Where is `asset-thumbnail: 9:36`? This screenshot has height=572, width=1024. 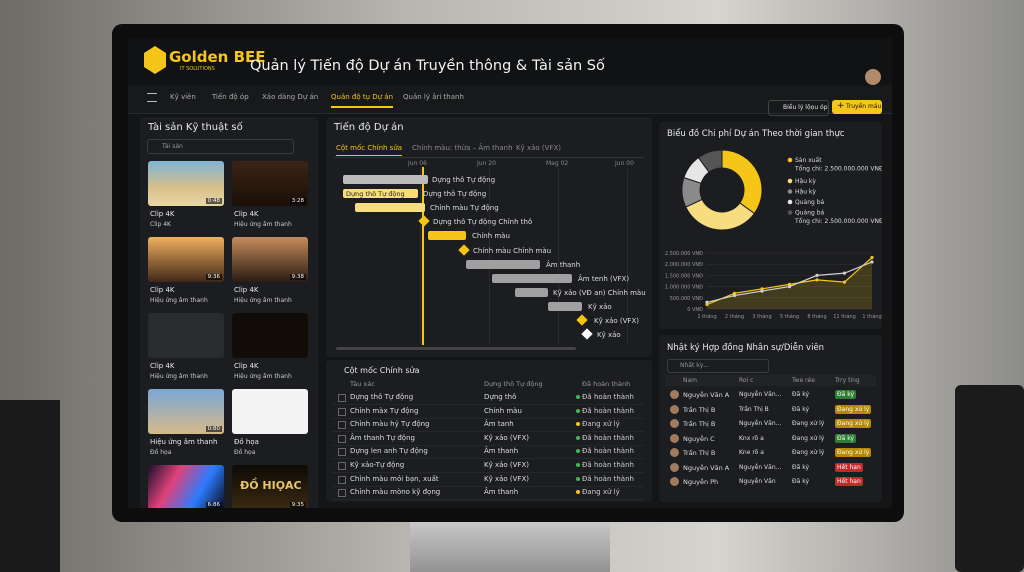
asset-thumbnail: 9:36 is located at coordinates (186, 259).